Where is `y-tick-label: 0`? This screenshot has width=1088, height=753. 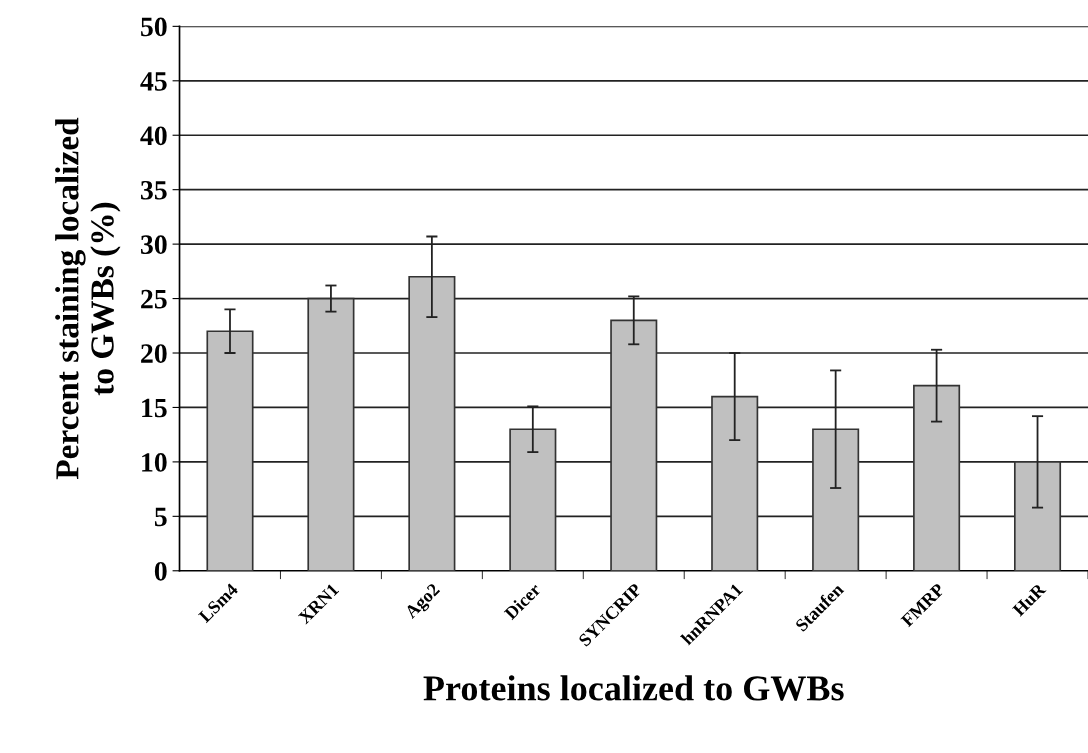
y-tick-label: 0 is located at coordinates (160, 571).